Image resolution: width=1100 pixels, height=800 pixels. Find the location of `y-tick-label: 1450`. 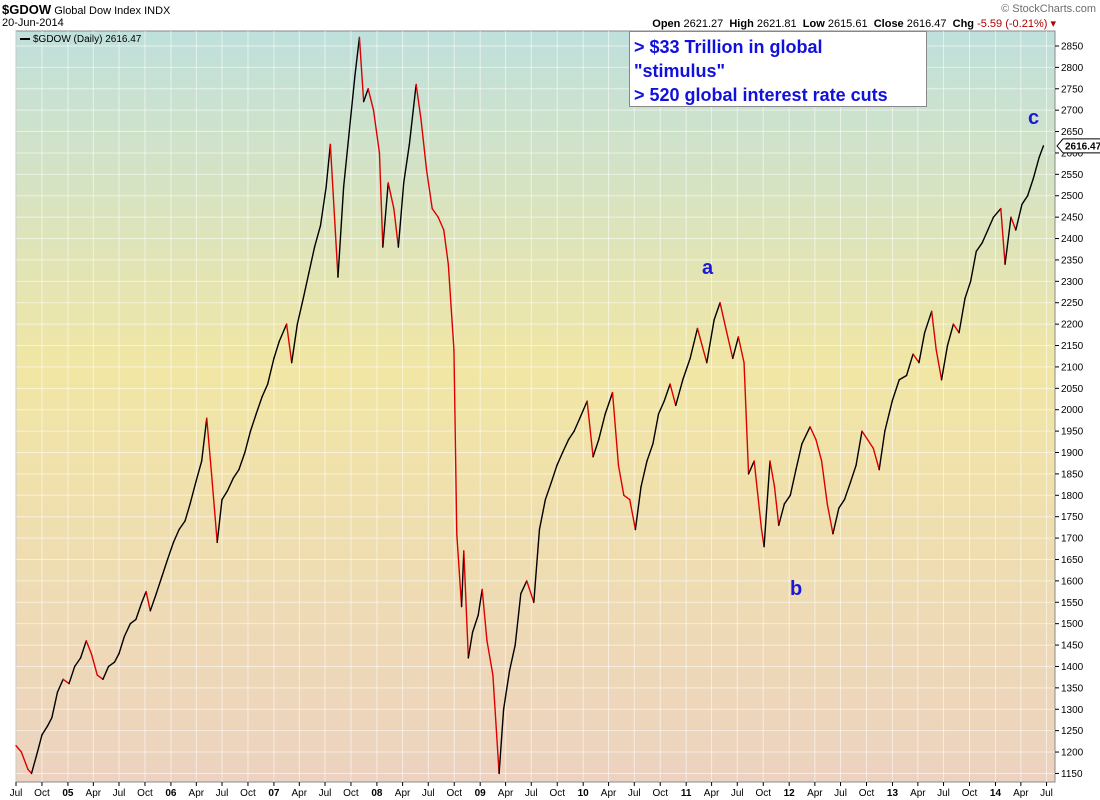

y-tick-label: 1450 is located at coordinates (1072, 646).